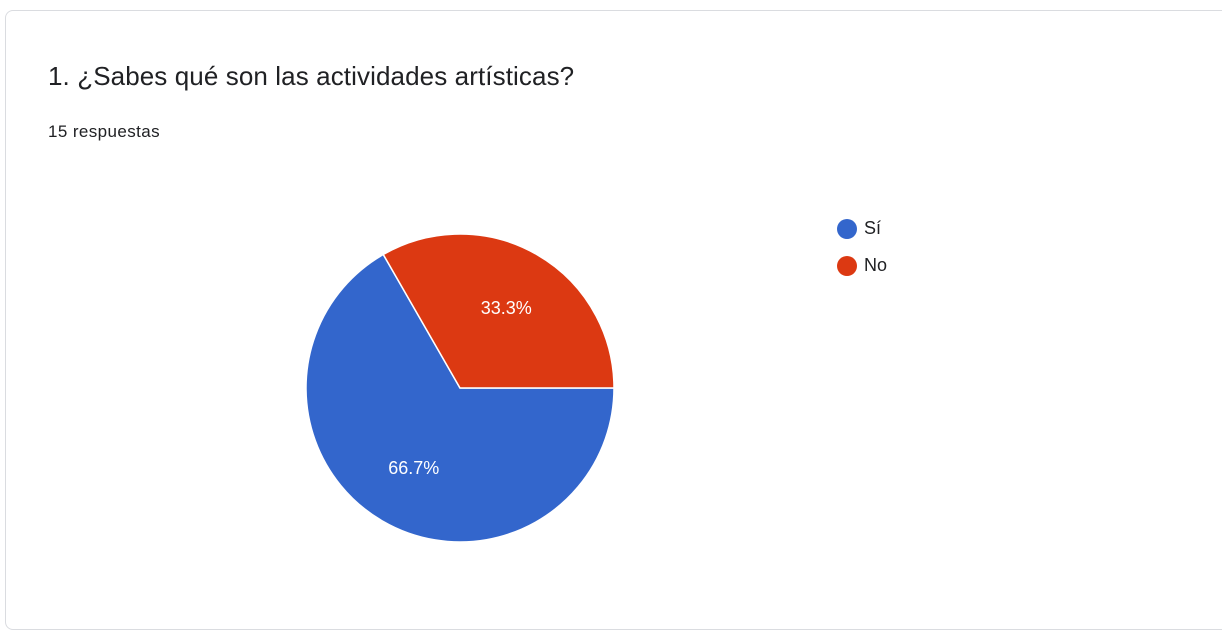  What do you see at coordinates (506, 308) in the screenshot?
I see `pie-label-no: 33.3%` at bounding box center [506, 308].